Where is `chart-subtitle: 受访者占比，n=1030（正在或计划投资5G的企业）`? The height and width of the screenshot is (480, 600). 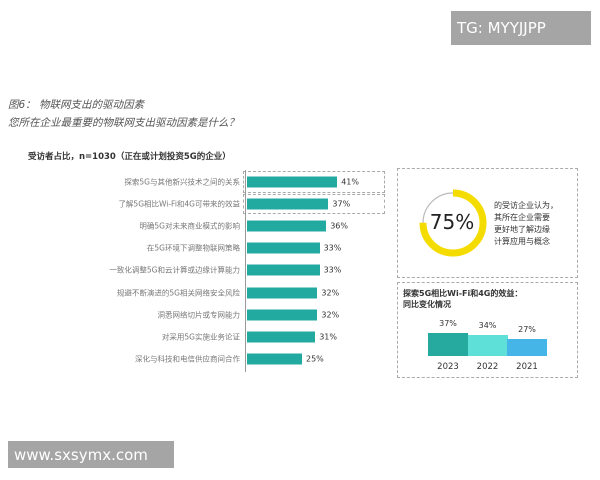 chart-subtitle: 受访者占比，n=1030（正在或计划投资5G的企业） is located at coordinates (129, 157).